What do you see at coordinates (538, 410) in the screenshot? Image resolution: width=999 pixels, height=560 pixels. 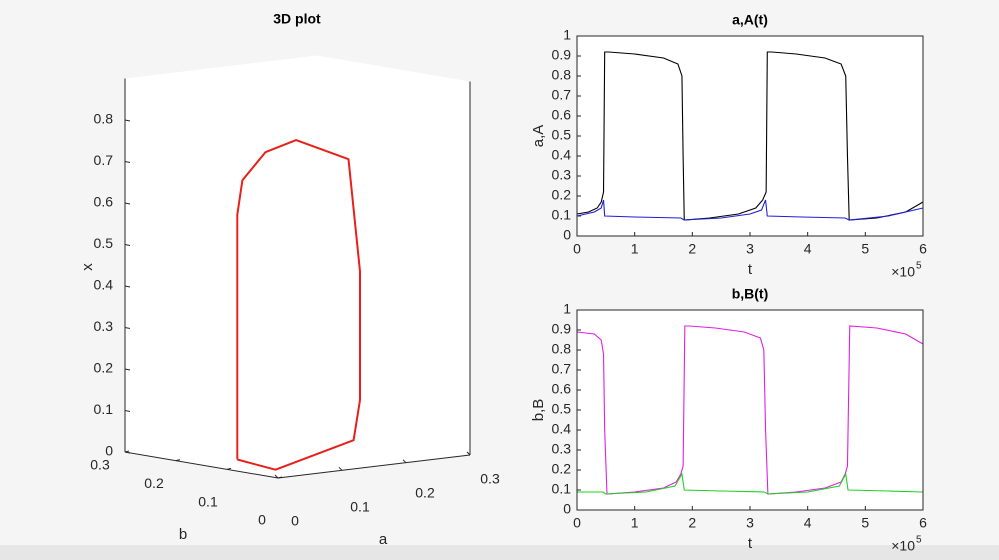 I see `y-axis-label: b,B` at bounding box center [538, 410].